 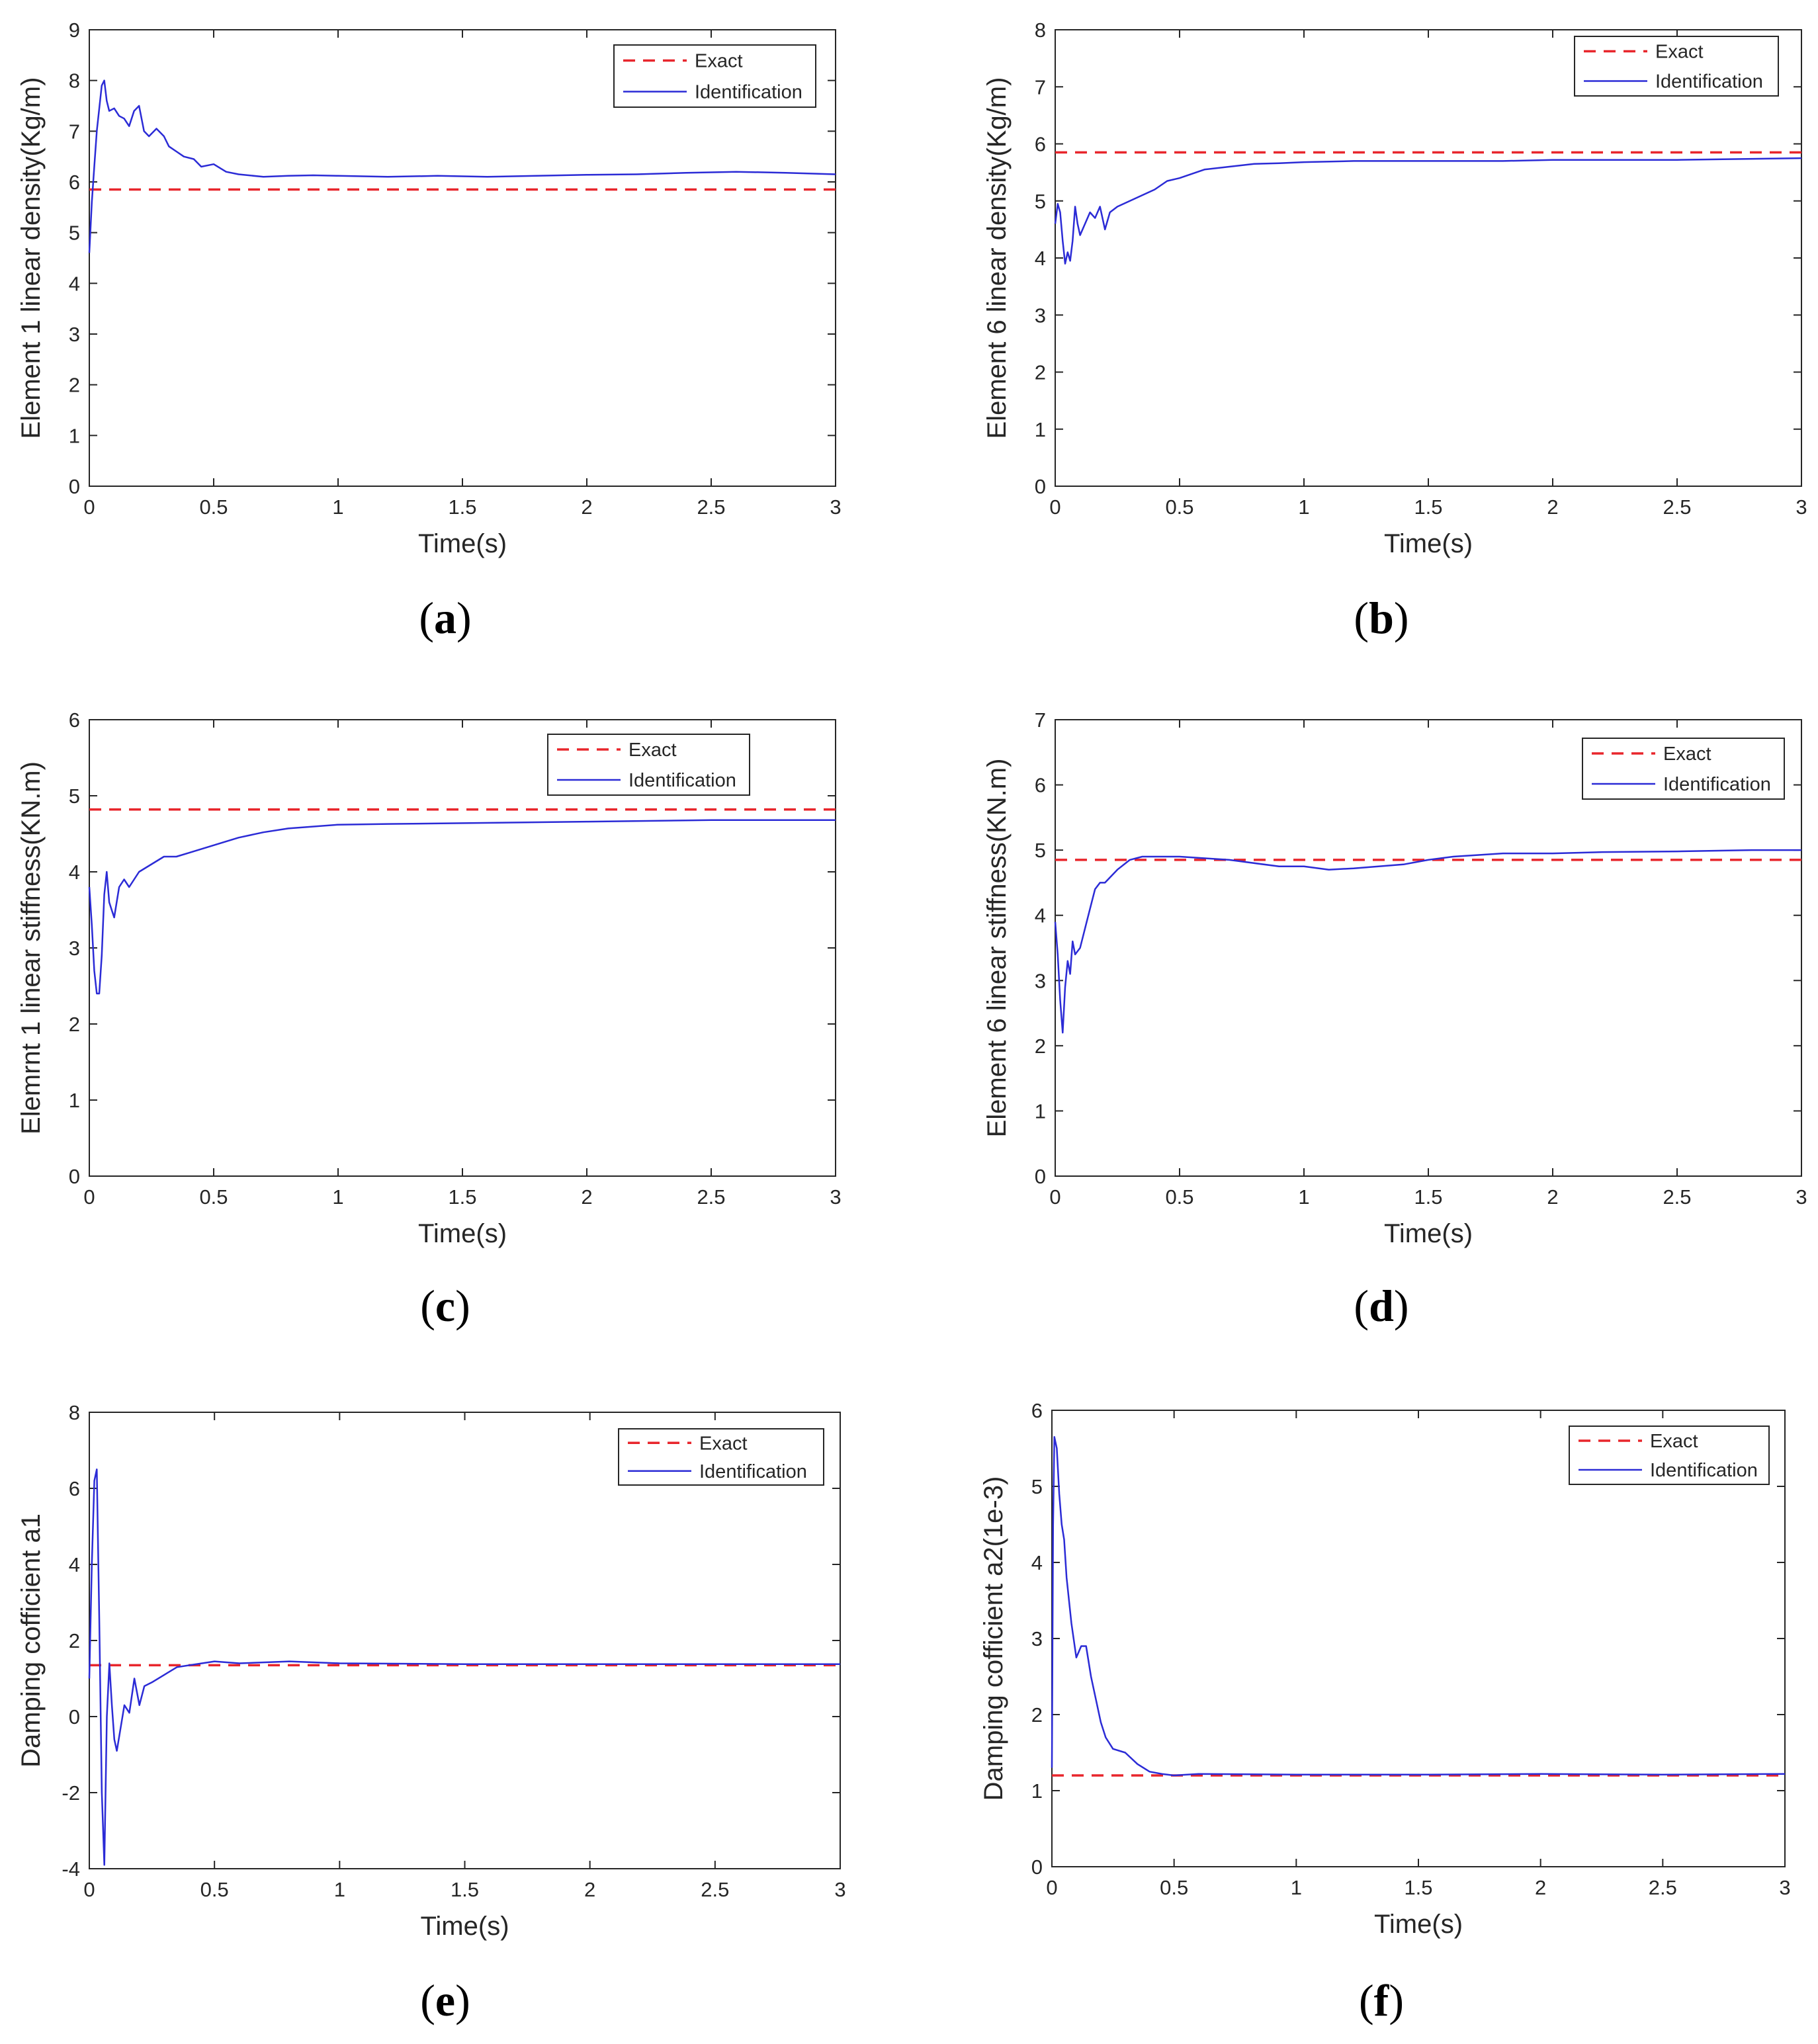 I want to click on plot-frame, so click(x=1429, y=258).